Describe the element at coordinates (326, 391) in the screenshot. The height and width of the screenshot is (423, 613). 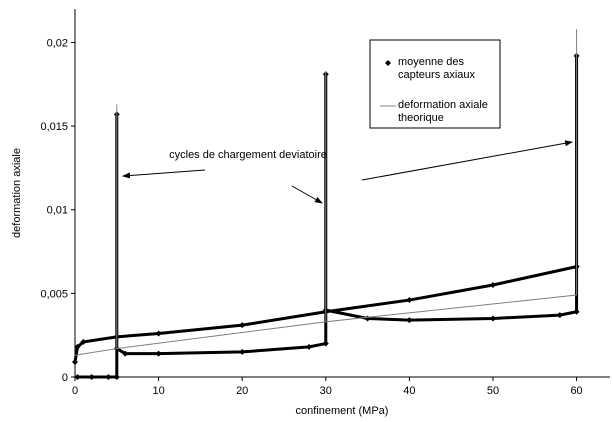
I see `x-tick-label: 30` at that location.